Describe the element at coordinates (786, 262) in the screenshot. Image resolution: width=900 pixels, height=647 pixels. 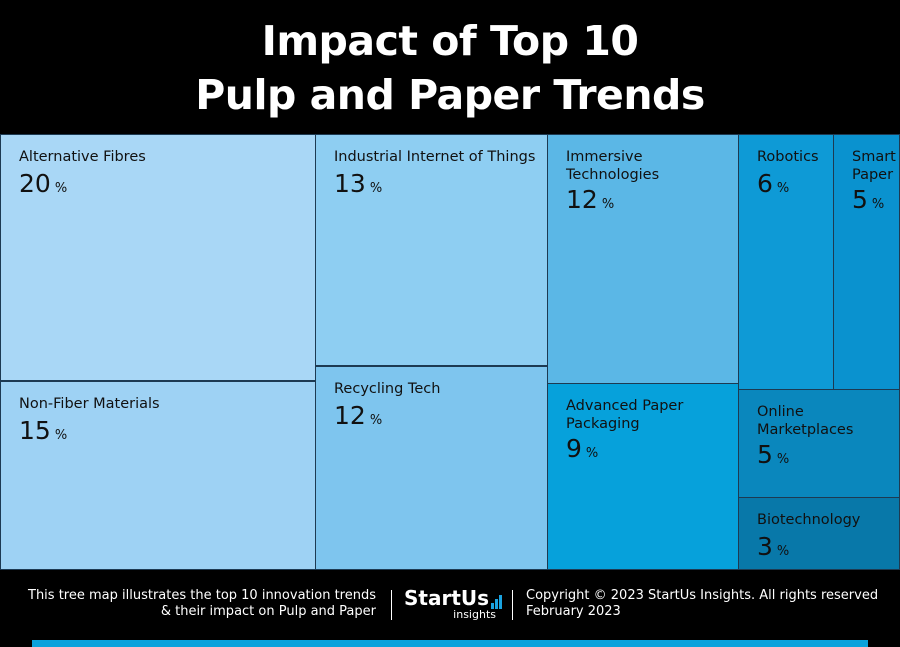
I see `treemap-tile-robotics: Robotics 6%` at that location.